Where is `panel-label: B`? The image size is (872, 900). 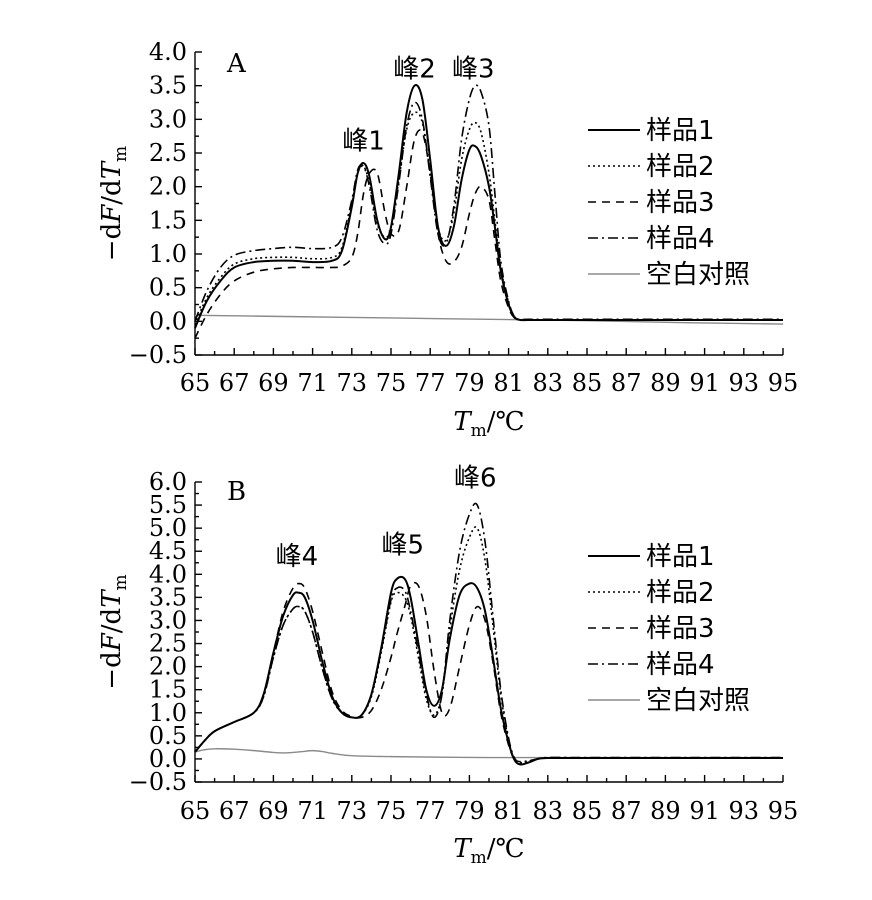 panel-label: B is located at coordinates (236, 492).